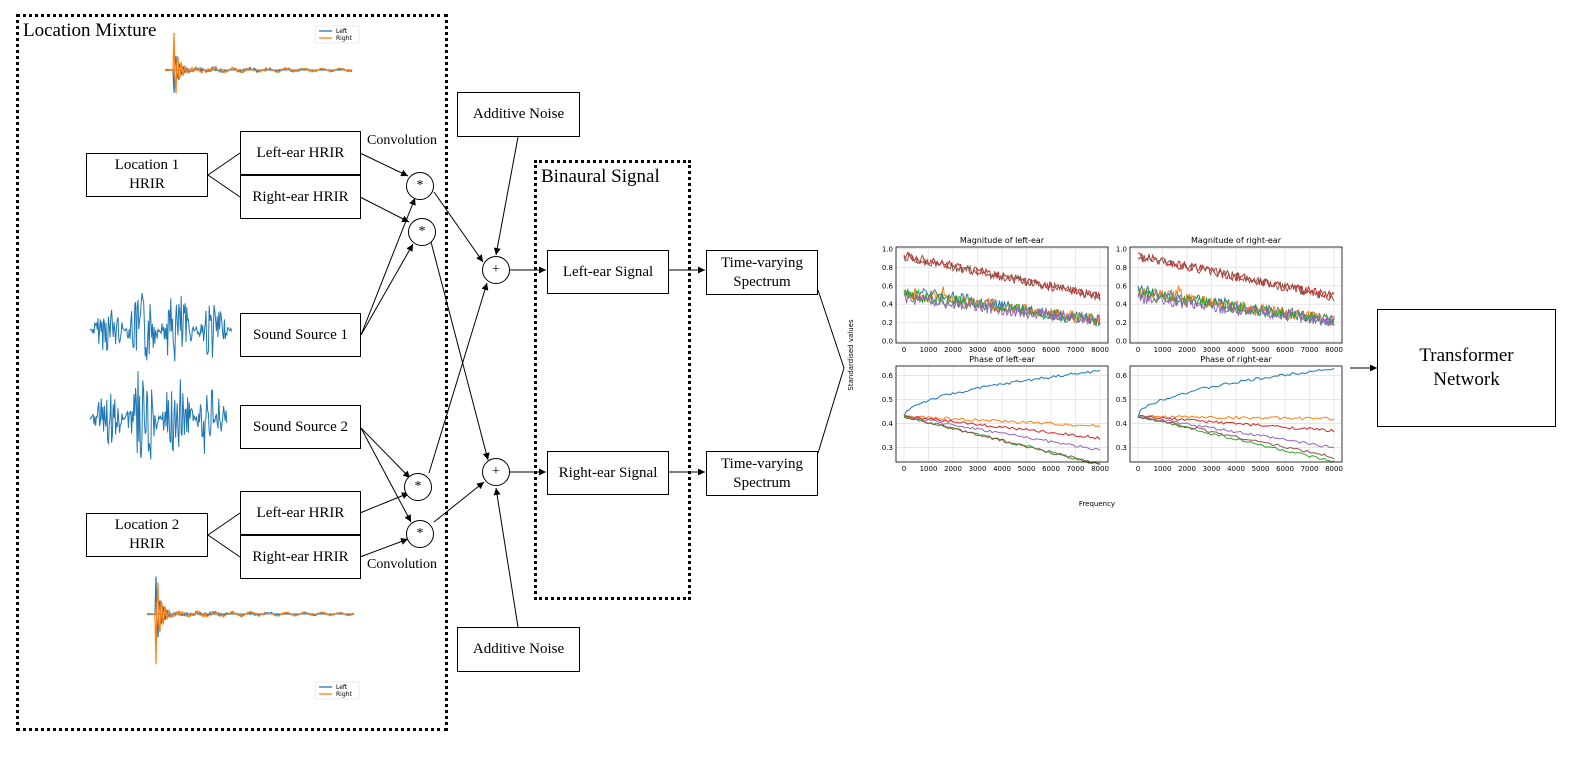 This screenshot has height=759, width=1590. Describe the element at coordinates (300, 335) in the screenshot. I see `sound-source-1: Sound Source 1` at that location.